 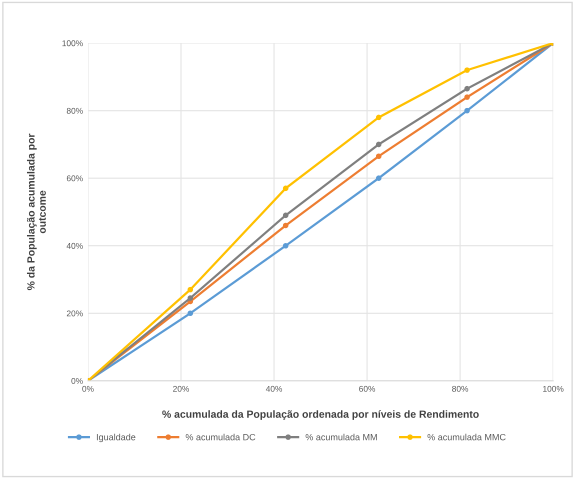 What do you see at coordinates (88, 389) in the screenshot?
I see `x-tick-label: 0%` at bounding box center [88, 389].